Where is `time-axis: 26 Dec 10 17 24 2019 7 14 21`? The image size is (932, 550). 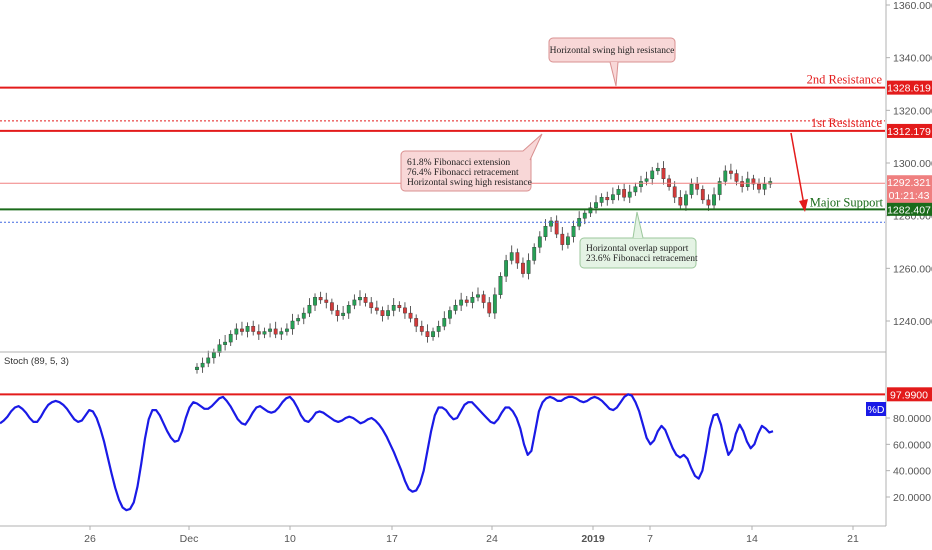 time-axis: 26 Dec 10 17 24 2019 7 14 21 is located at coordinates (443, 535).